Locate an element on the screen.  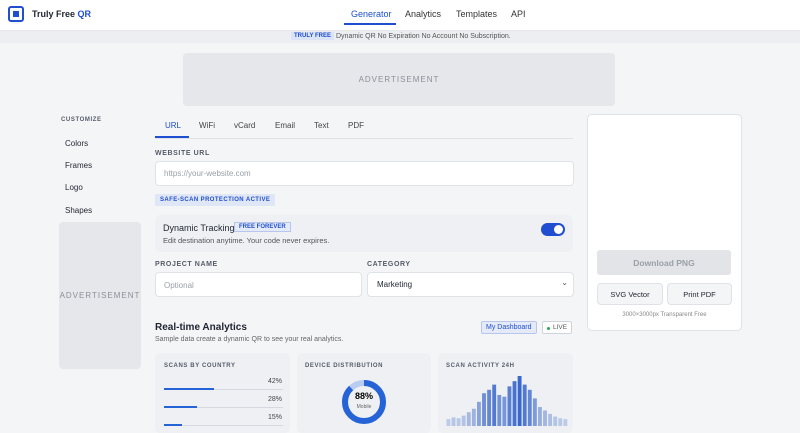
sidebar-item: Colors is located at coordinates (77, 143).